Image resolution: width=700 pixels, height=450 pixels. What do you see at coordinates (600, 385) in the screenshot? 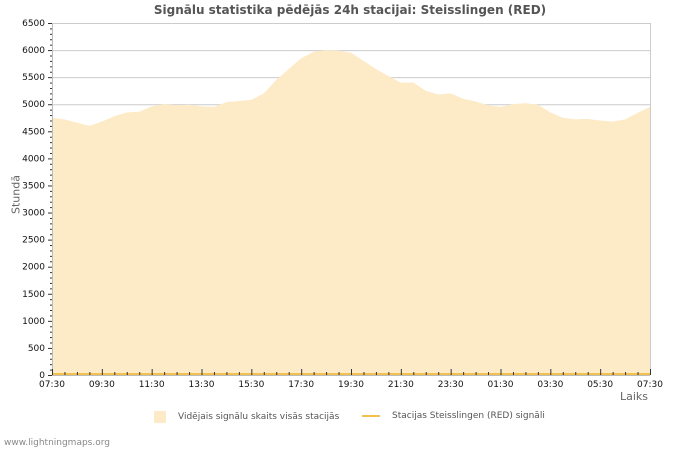
I see `svg-text: 05:30` at bounding box center [600, 385].